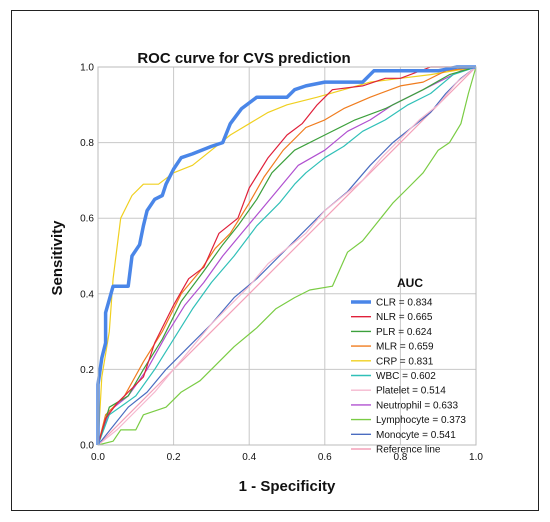 The height and width of the screenshot is (522, 550). What do you see at coordinates (98, 457) in the screenshot?
I see `x-tick-label: 0.0` at bounding box center [98, 457].